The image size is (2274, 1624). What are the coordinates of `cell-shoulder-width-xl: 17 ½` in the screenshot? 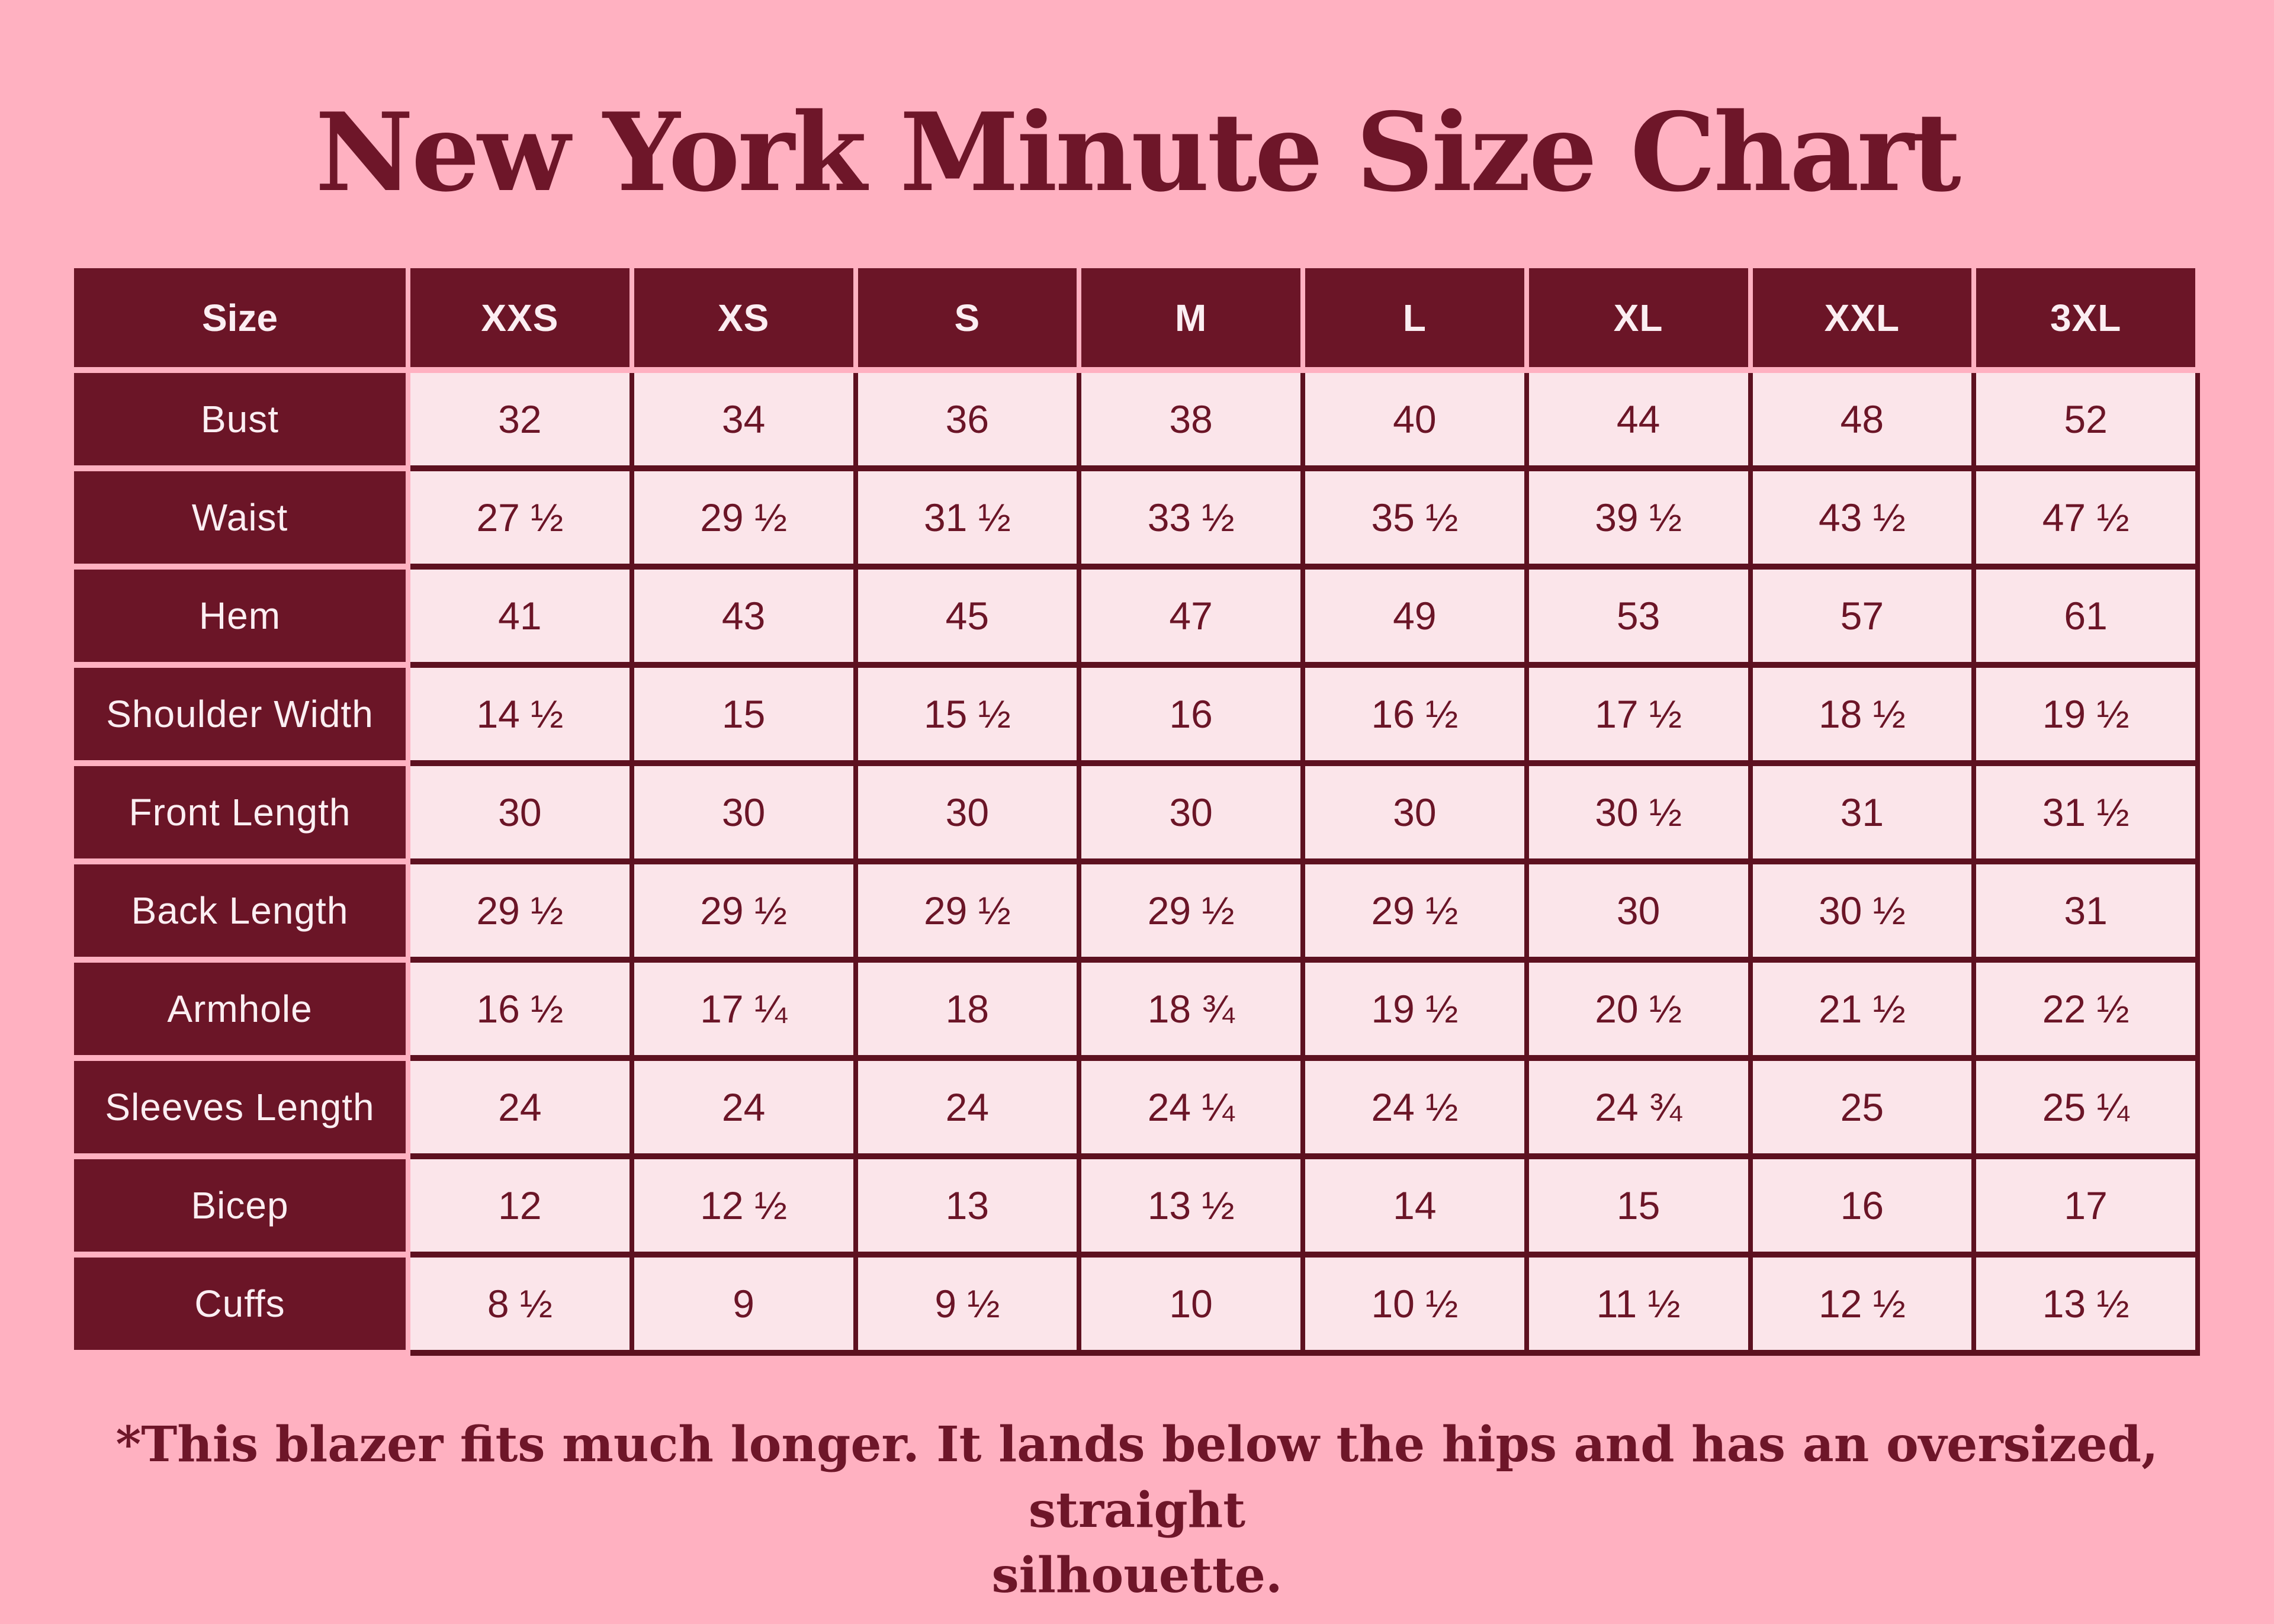 It's located at (1638, 714).